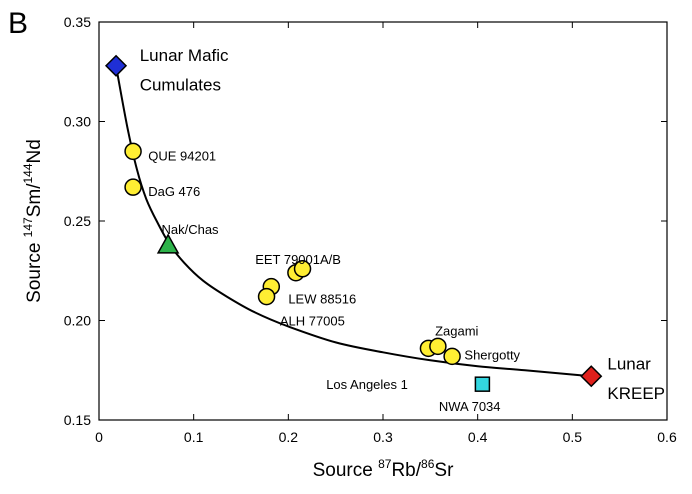  I want to click on x-tick-label: 0.6, so click(667, 437).